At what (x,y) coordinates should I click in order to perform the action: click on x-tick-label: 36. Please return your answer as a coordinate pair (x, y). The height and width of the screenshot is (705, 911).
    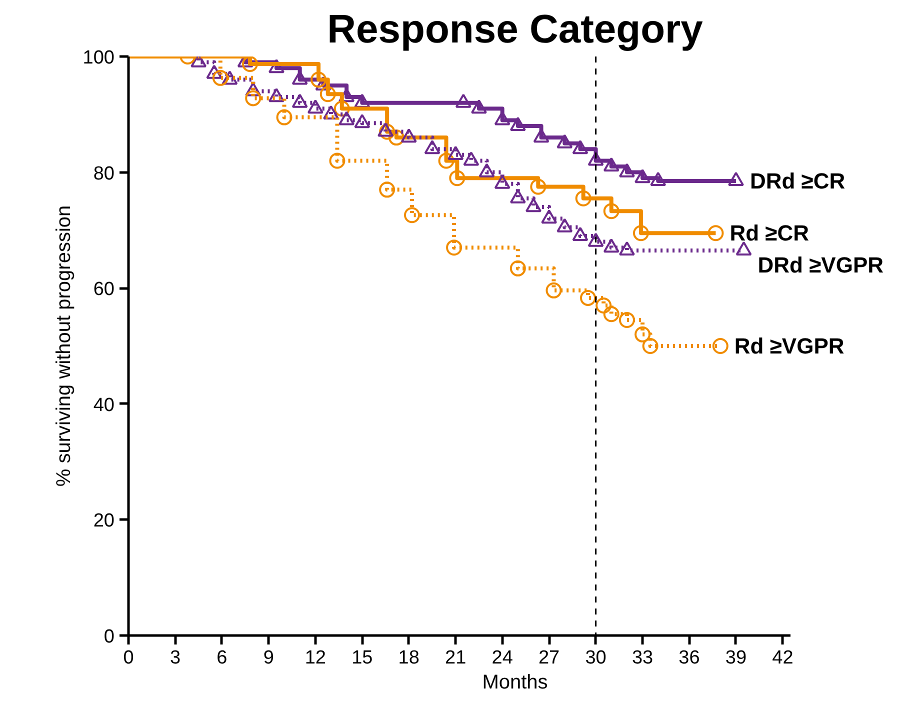
    Looking at the image, I should click on (689, 658).